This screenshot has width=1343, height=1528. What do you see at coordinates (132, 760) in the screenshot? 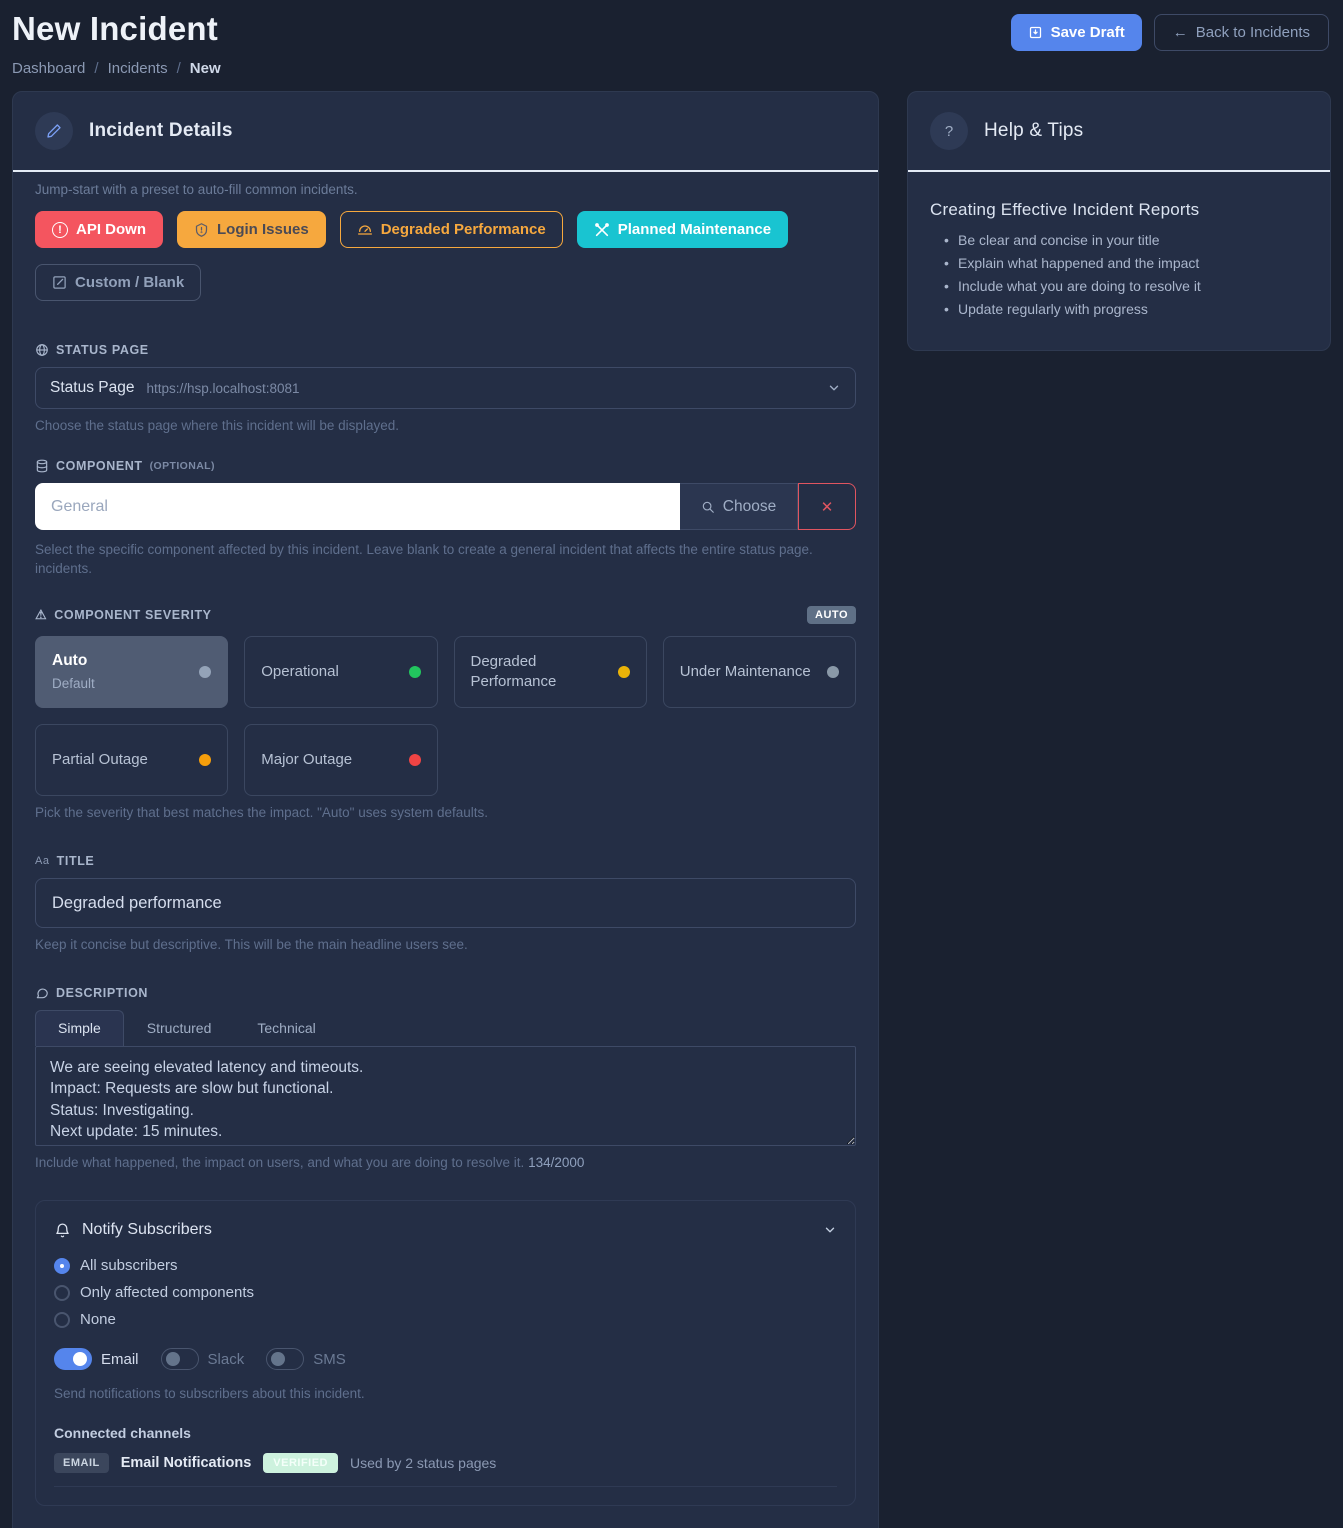
I see `severity-option-partial-outage: Partial Outage` at bounding box center [132, 760].